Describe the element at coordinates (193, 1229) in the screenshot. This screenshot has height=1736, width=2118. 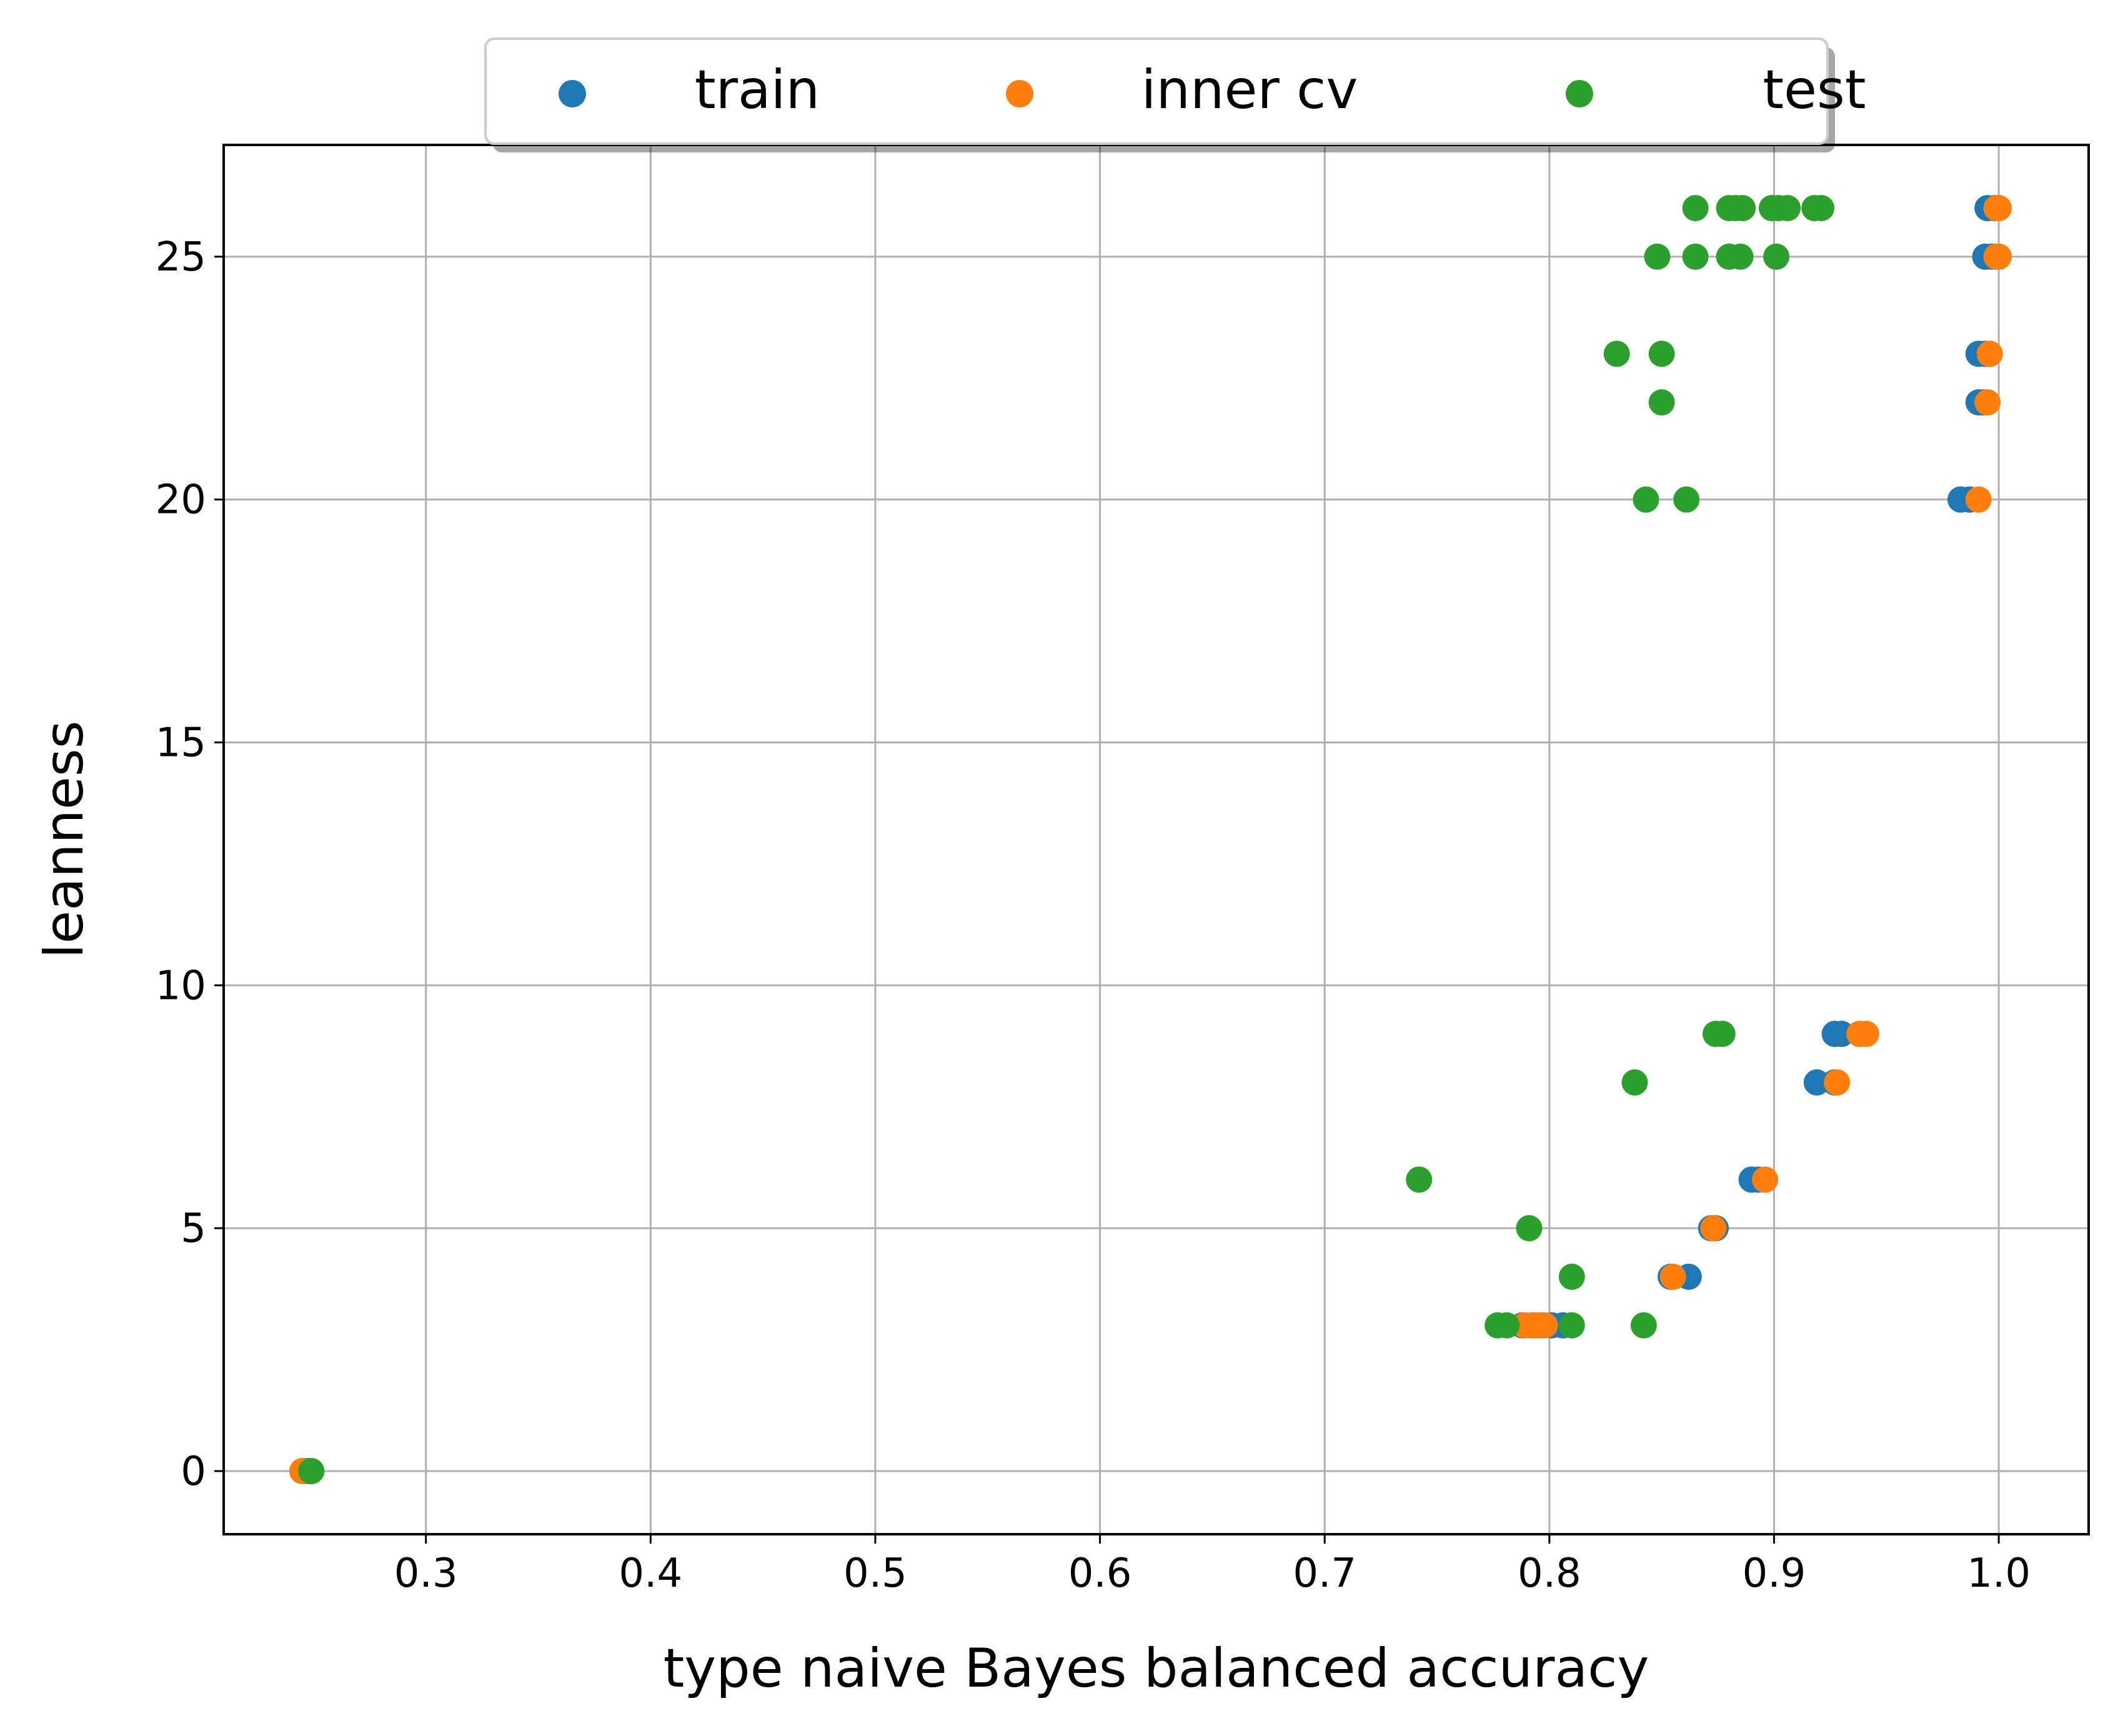
I see `y-tick-label: 5` at that location.